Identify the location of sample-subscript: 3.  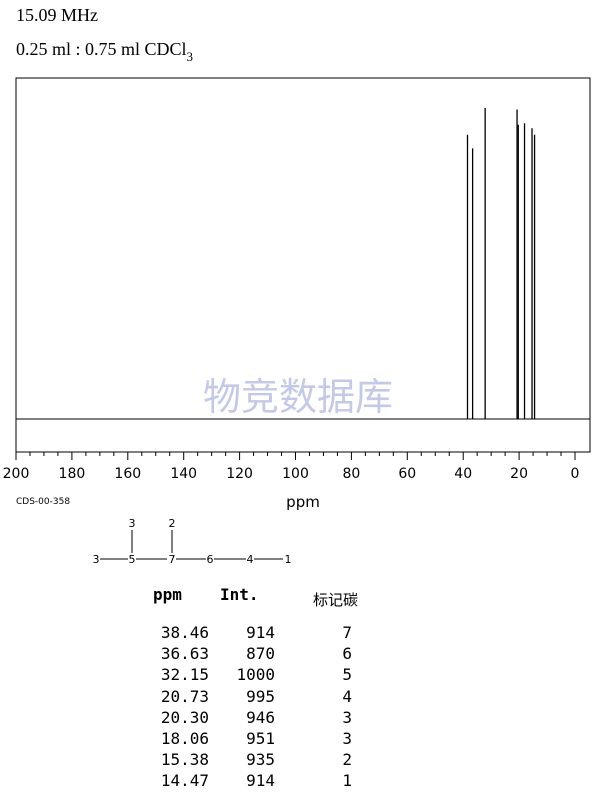
(190, 56).